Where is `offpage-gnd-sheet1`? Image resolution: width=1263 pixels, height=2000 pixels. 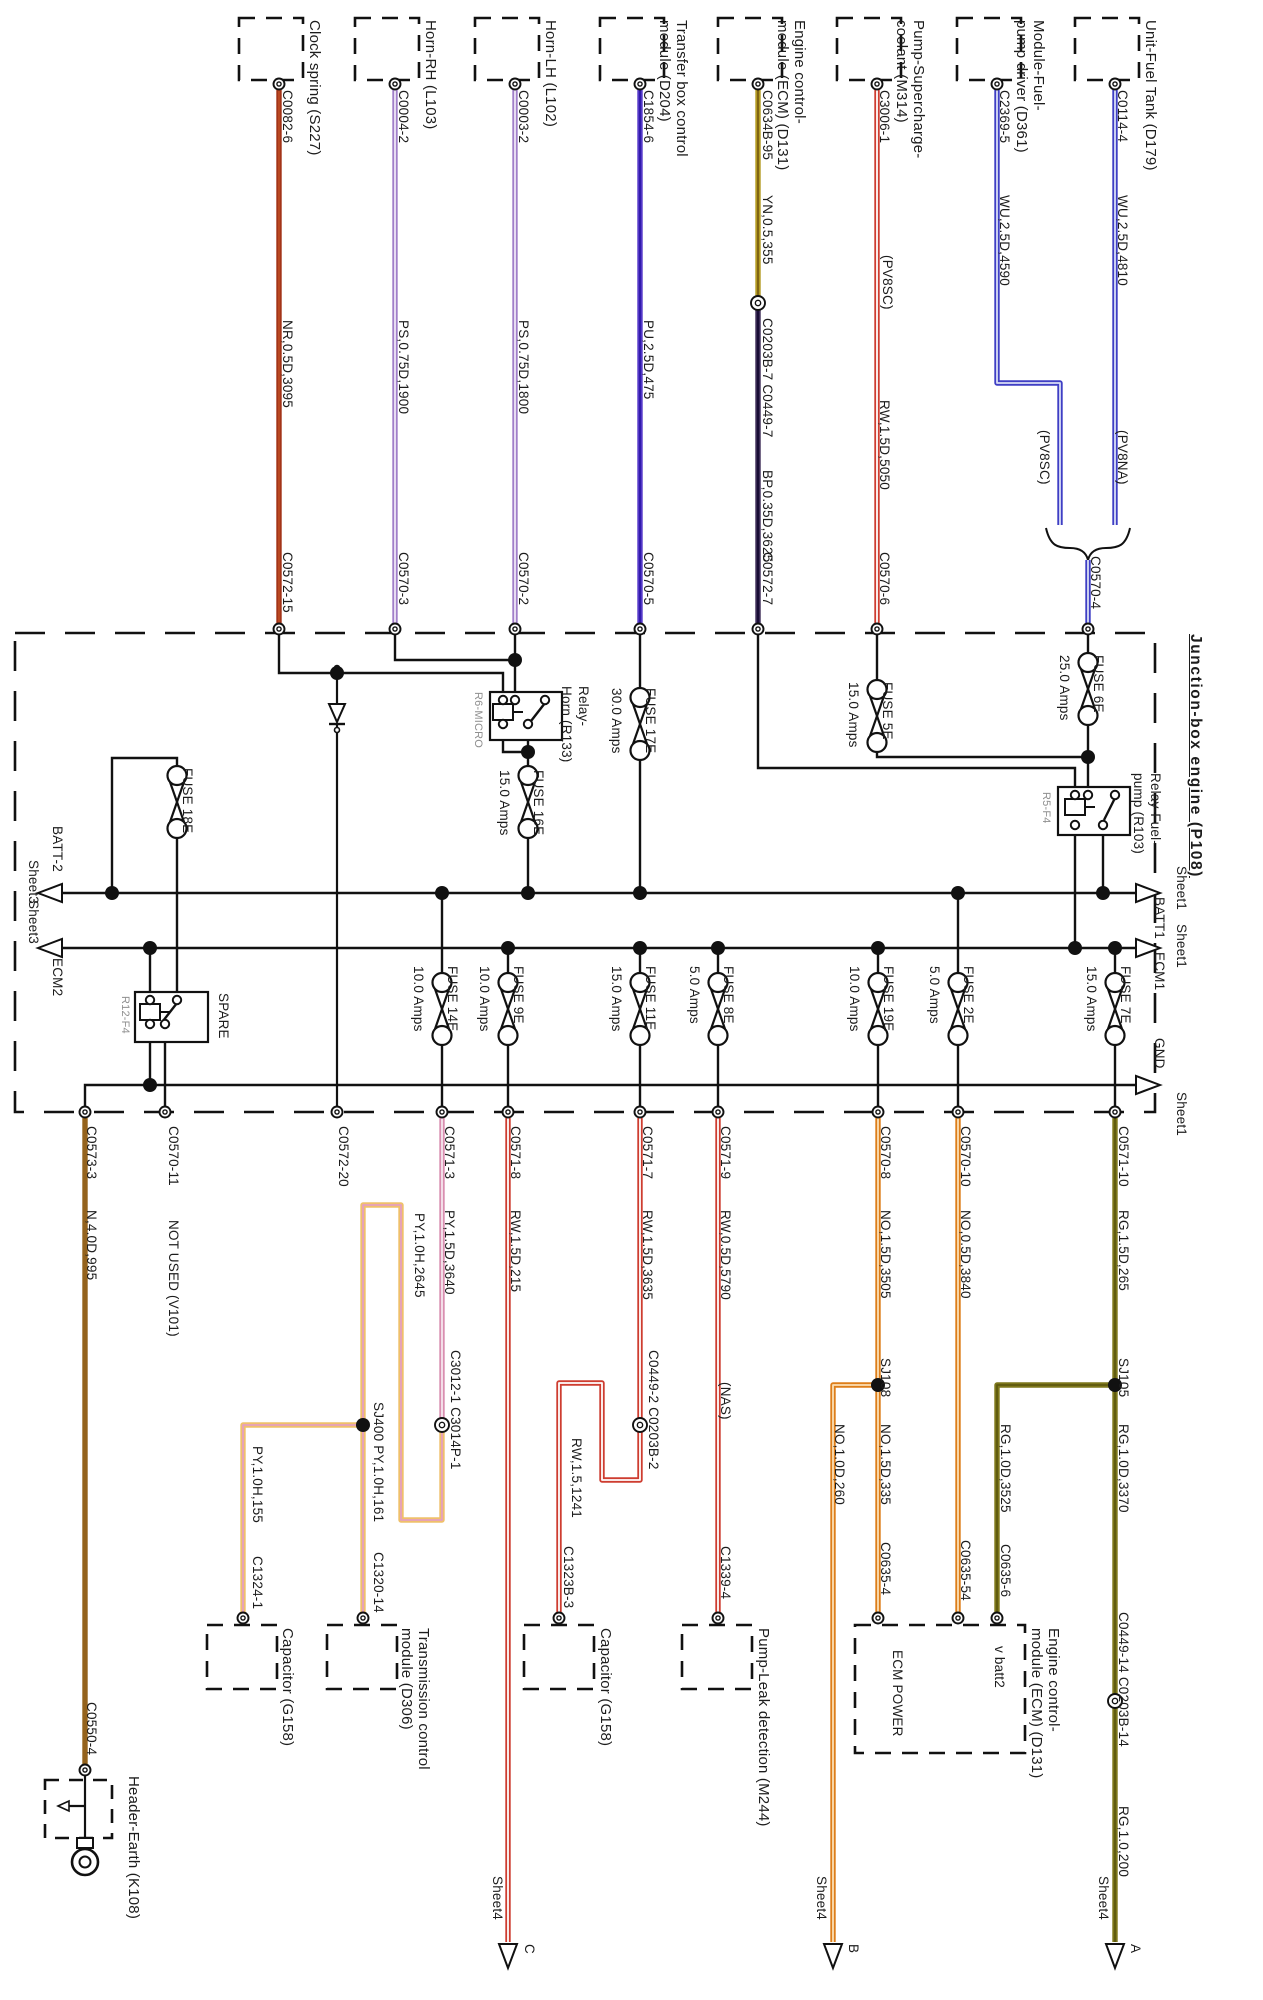 offpage-gnd-sheet1 is located at coordinates (1149, 1085).